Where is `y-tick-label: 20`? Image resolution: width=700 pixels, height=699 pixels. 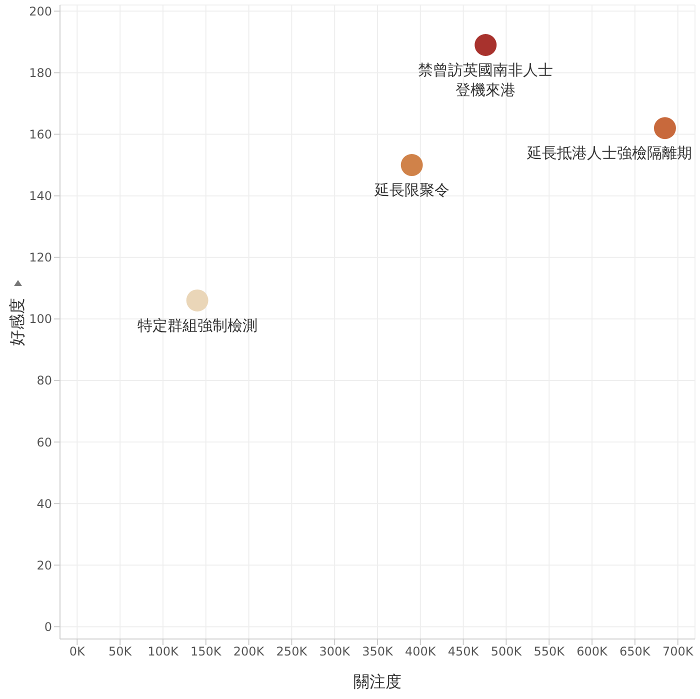
y-tick-label: 20 is located at coordinates (44, 565).